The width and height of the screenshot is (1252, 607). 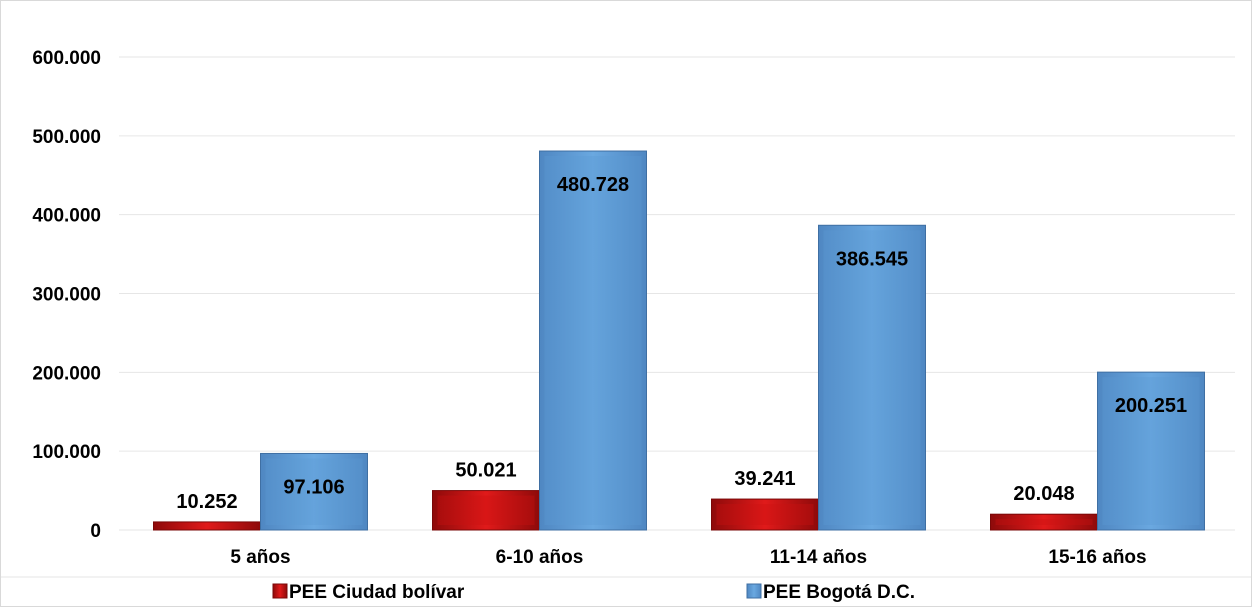 What do you see at coordinates (1043, 494) in the screenshot?
I see `data-label: 20.048` at bounding box center [1043, 494].